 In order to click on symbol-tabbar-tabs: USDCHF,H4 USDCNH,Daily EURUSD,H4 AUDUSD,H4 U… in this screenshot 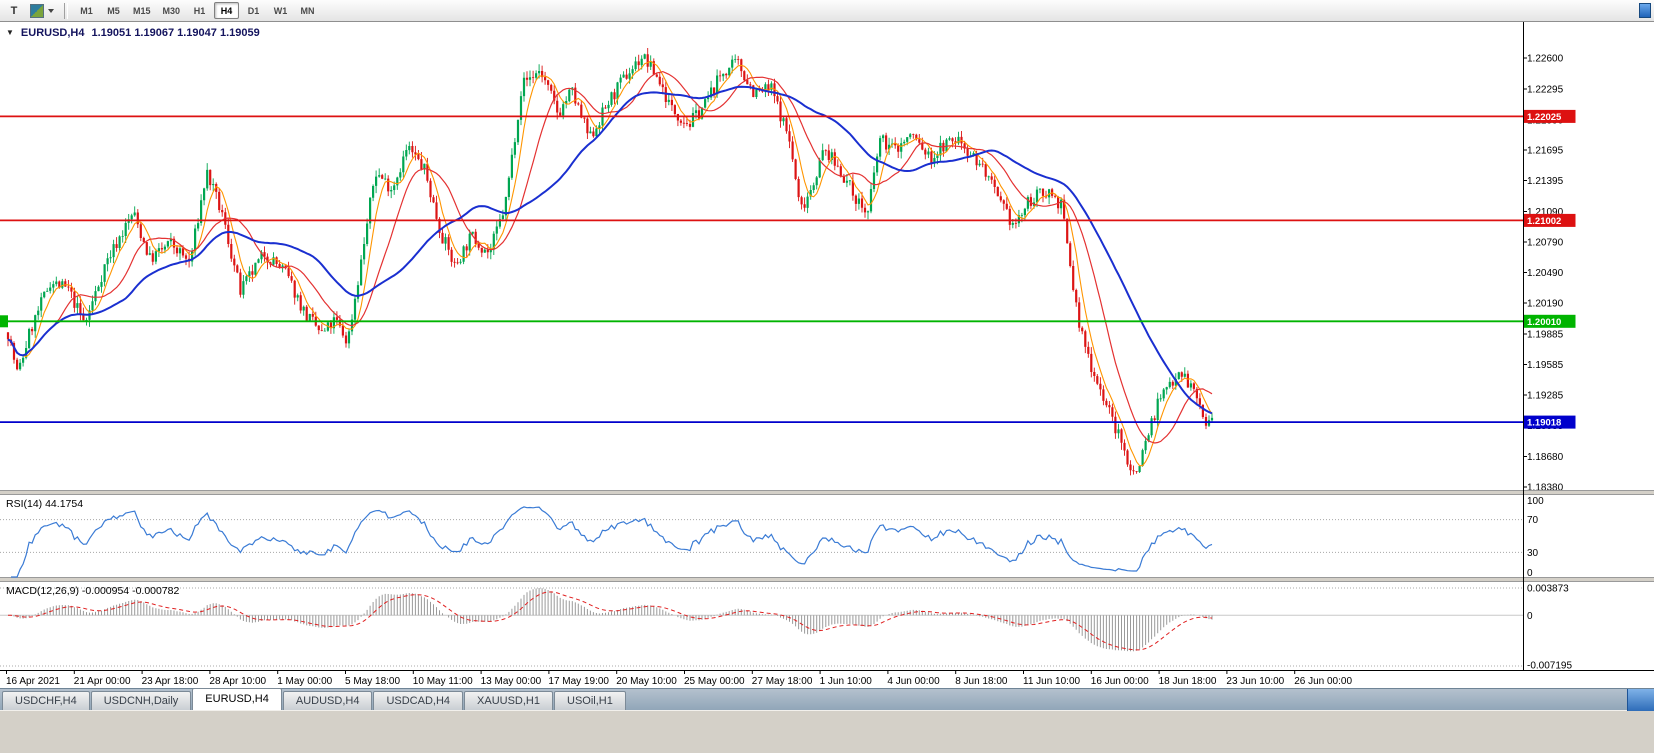, I will do `click(314, 699)`.